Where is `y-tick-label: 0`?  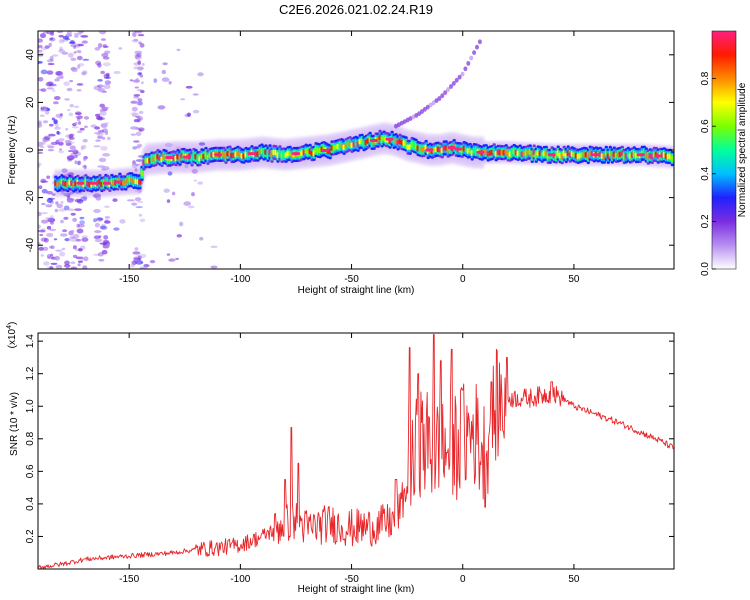 y-tick-label: 0 is located at coordinates (30, 150).